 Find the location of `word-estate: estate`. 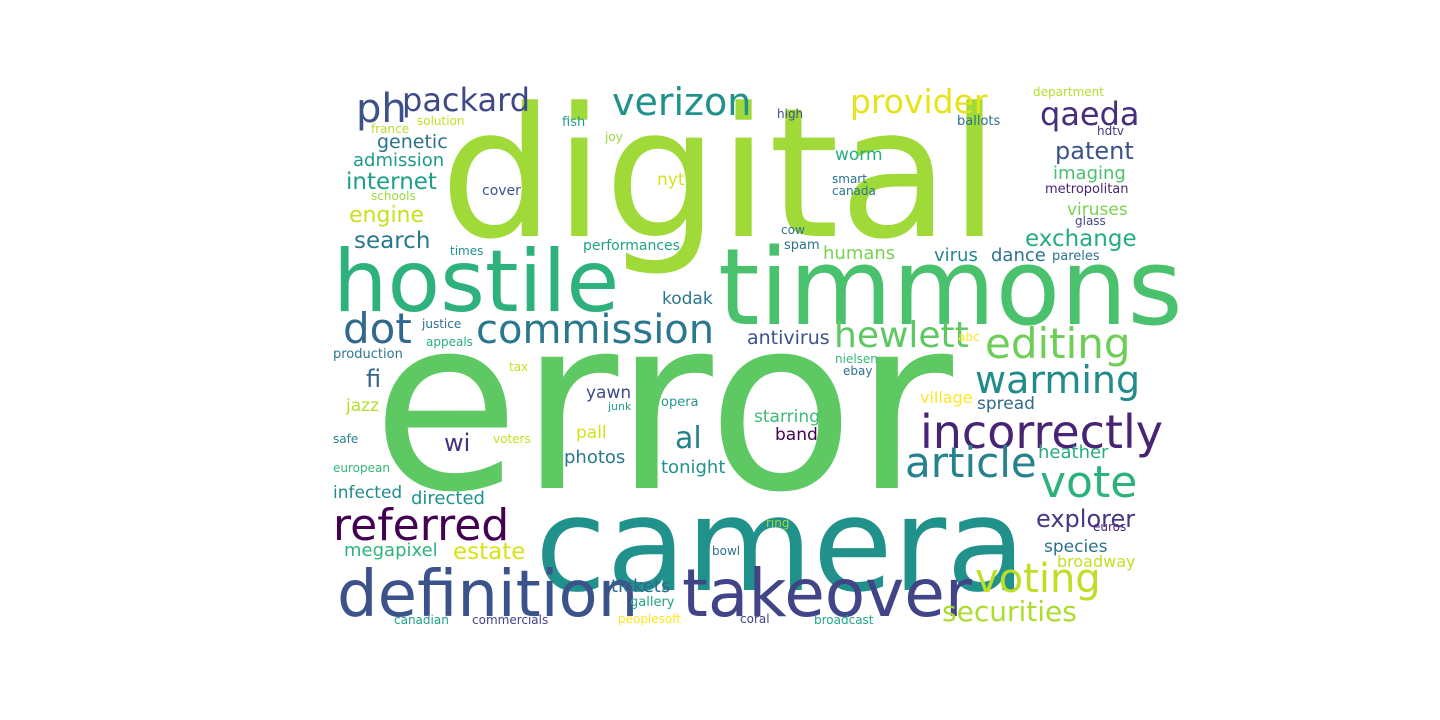

word-estate: estate is located at coordinates (489, 552).